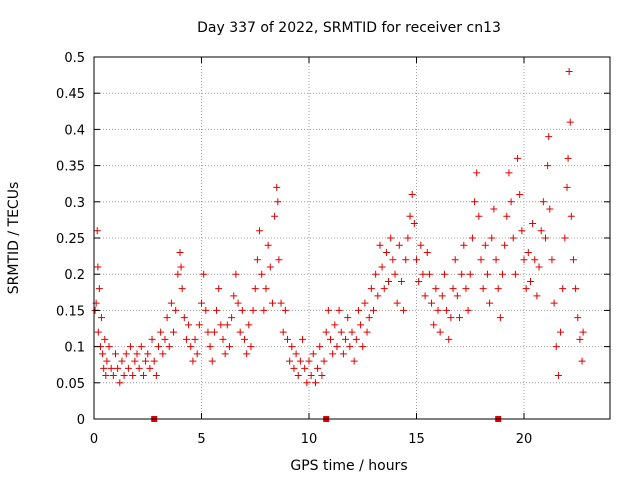  Describe the element at coordinates (74, 275) in the screenshot. I see `y-tick-label: 0.2` at that location.